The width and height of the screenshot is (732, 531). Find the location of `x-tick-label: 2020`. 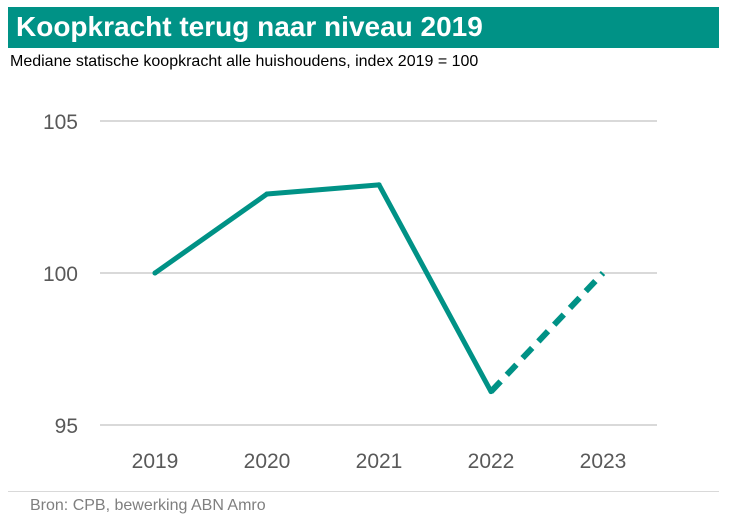

x-tick-label: 2020 is located at coordinates (267, 461).